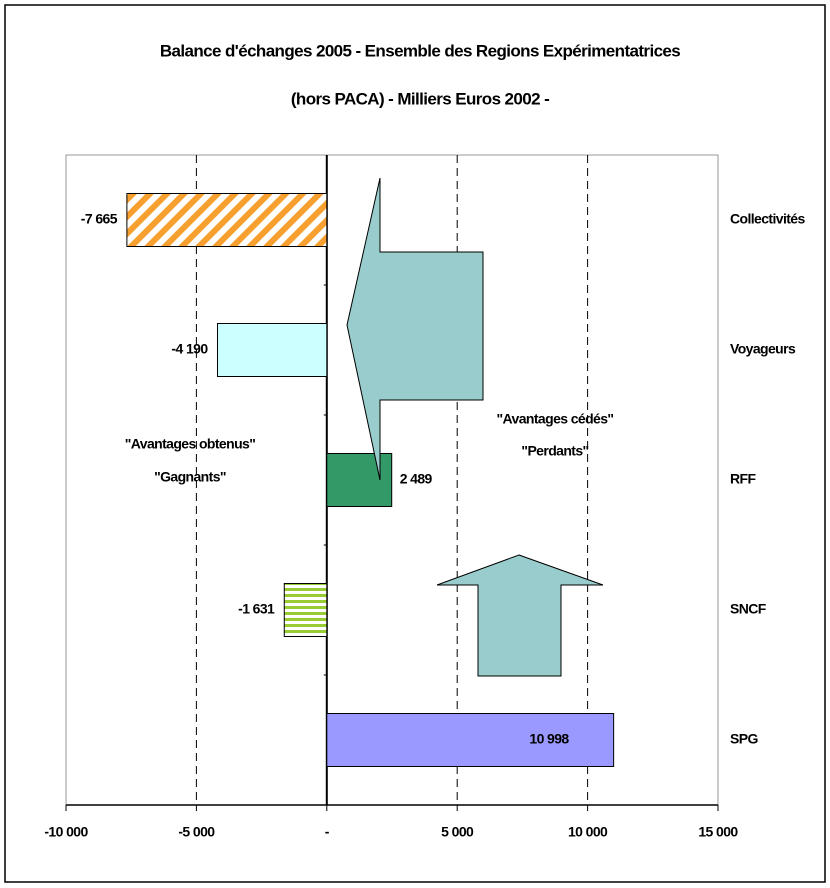 This screenshot has height=888, width=830. What do you see at coordinates (66, 832) in the screenshot?
I see `x-tick-label: -10 000` at bounding box center [66, 832].